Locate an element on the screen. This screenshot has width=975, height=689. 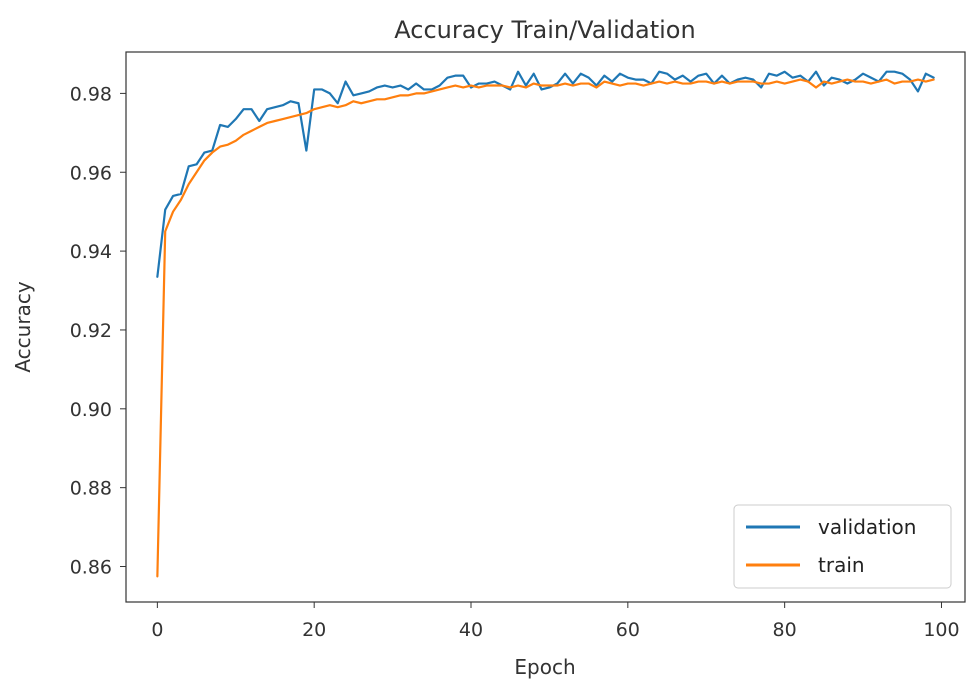
y-tick-label: 0.86 is located at coordinates (91, 568).